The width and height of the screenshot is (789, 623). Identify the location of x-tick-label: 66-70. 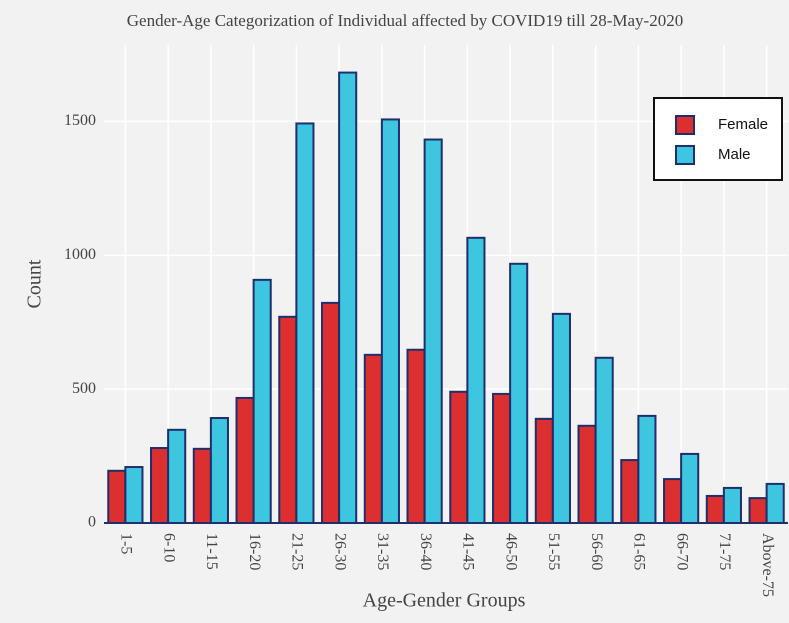
(681, 551).